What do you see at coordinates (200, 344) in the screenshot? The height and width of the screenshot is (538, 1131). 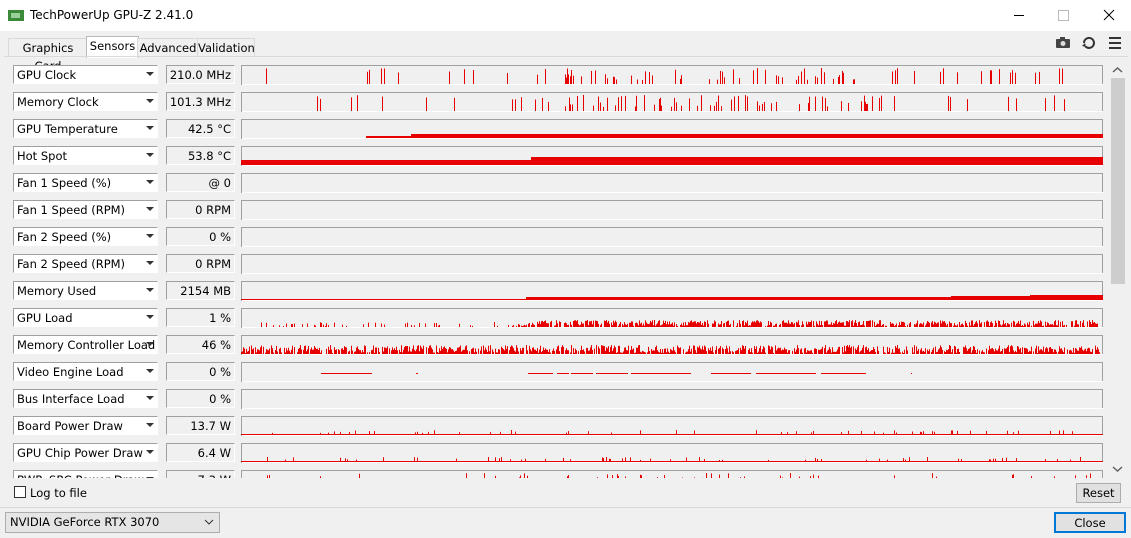 I see `sensor-value: 46 %` at bounding box center [200, 344].